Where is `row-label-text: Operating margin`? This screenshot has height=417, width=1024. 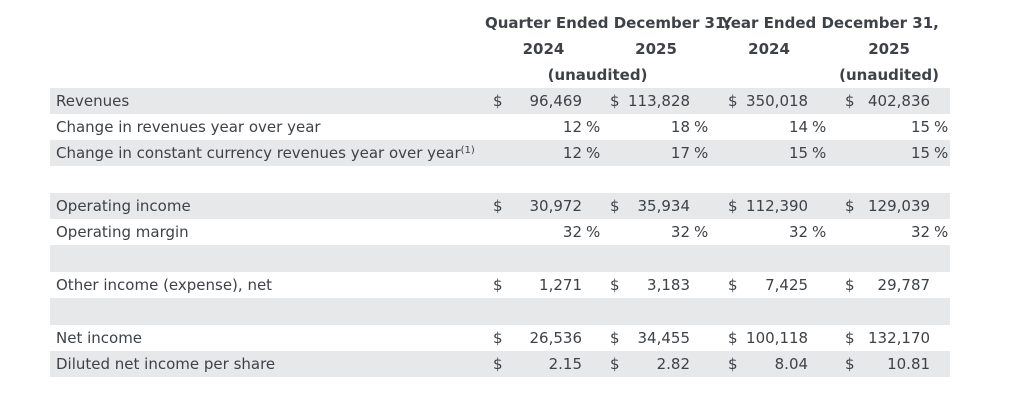
row-label-text: Operating margin is located at coordinates (122, 232).